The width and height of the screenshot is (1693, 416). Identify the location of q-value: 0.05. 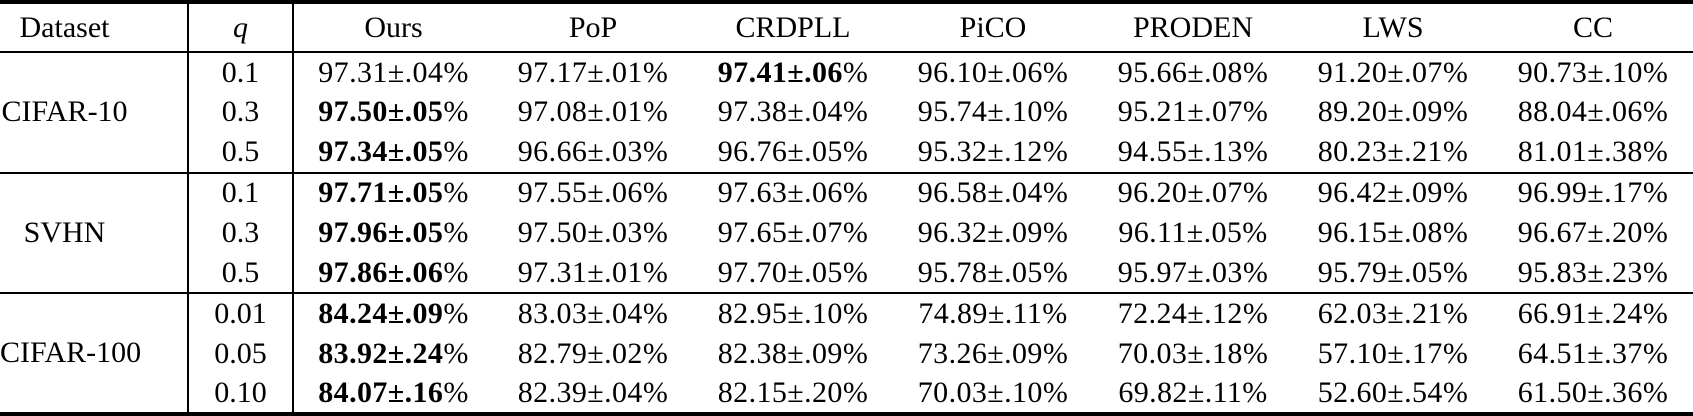
(241, 353).